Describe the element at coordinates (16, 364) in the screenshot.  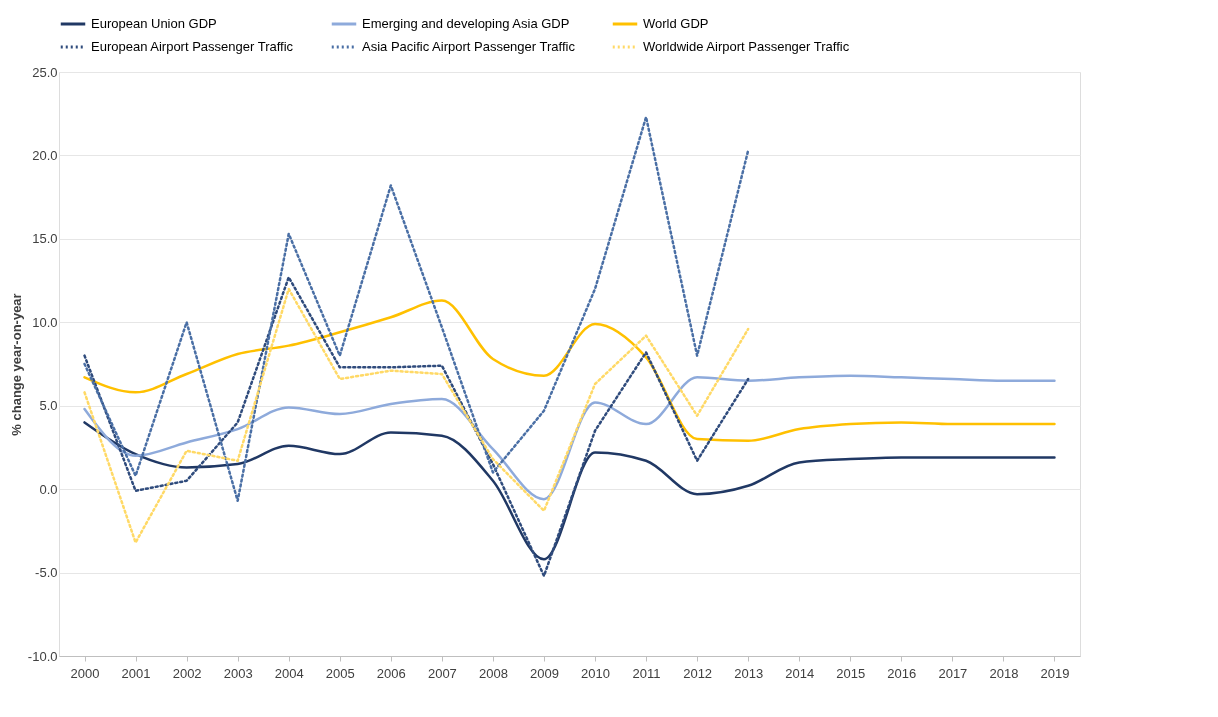
I see `y-axis-title: % change year-on-year` at that location.